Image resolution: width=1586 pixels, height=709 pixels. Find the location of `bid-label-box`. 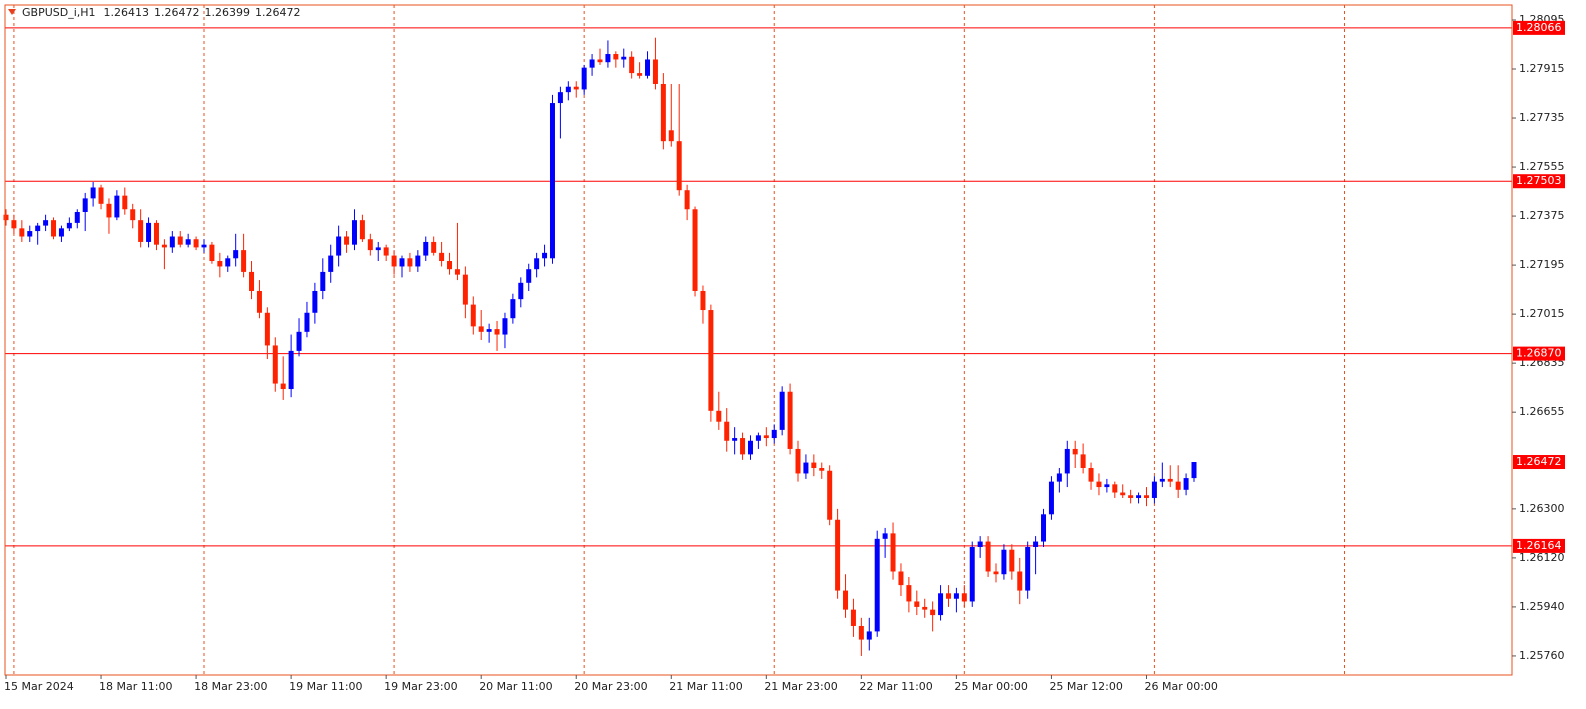

bid-label-box is located at coordinates (1539, 462).